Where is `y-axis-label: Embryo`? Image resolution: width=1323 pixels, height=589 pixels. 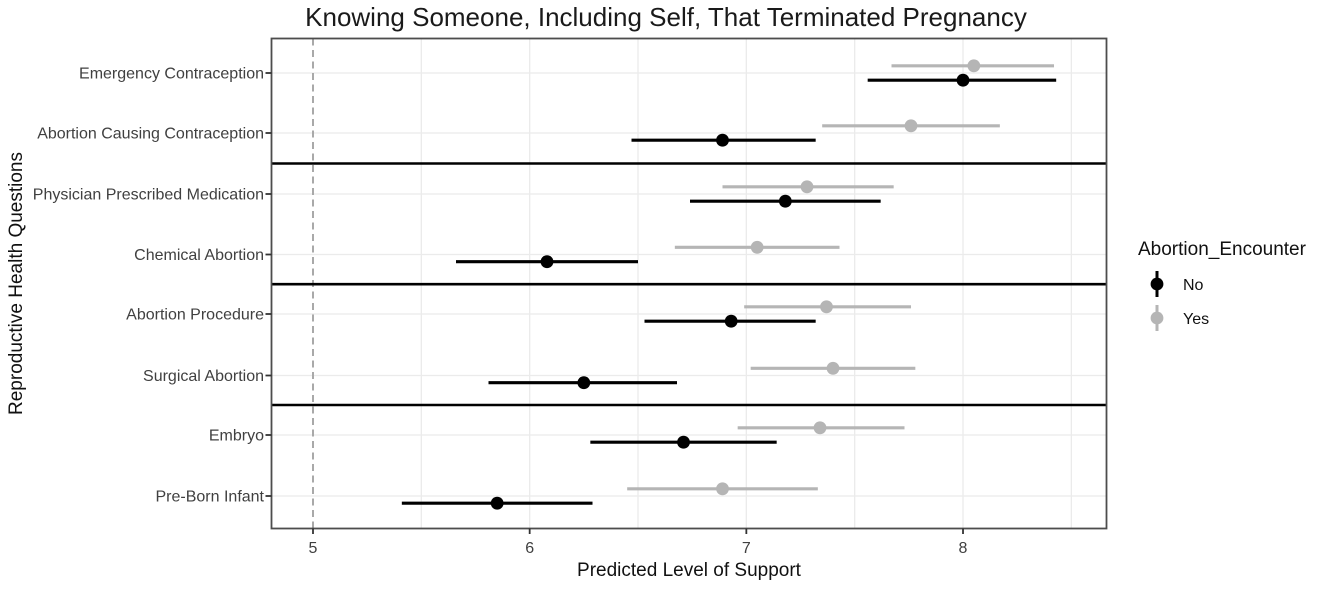 y-axis-label: Embryo is located at coordinates (236, 436).